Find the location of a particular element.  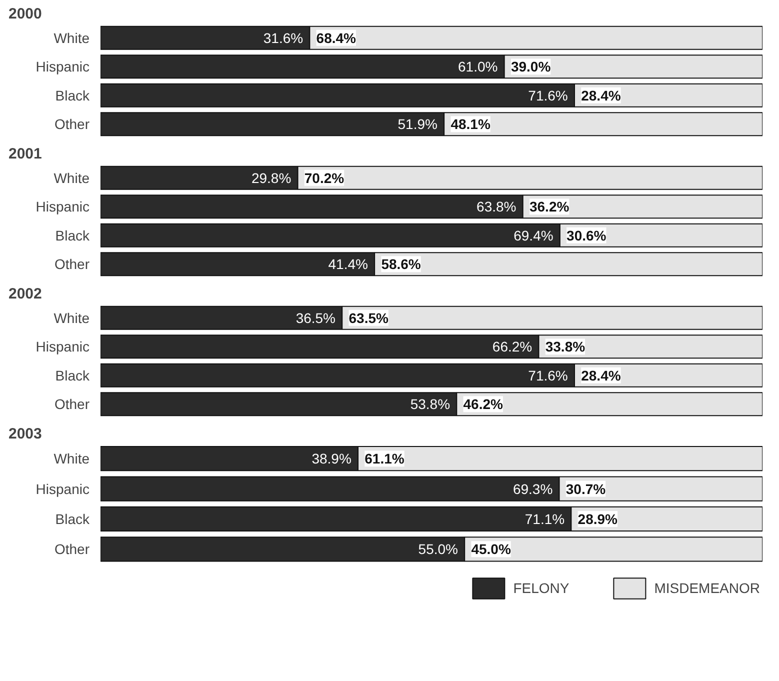

data-label: 39.0% is located at coordinates (531, 66).